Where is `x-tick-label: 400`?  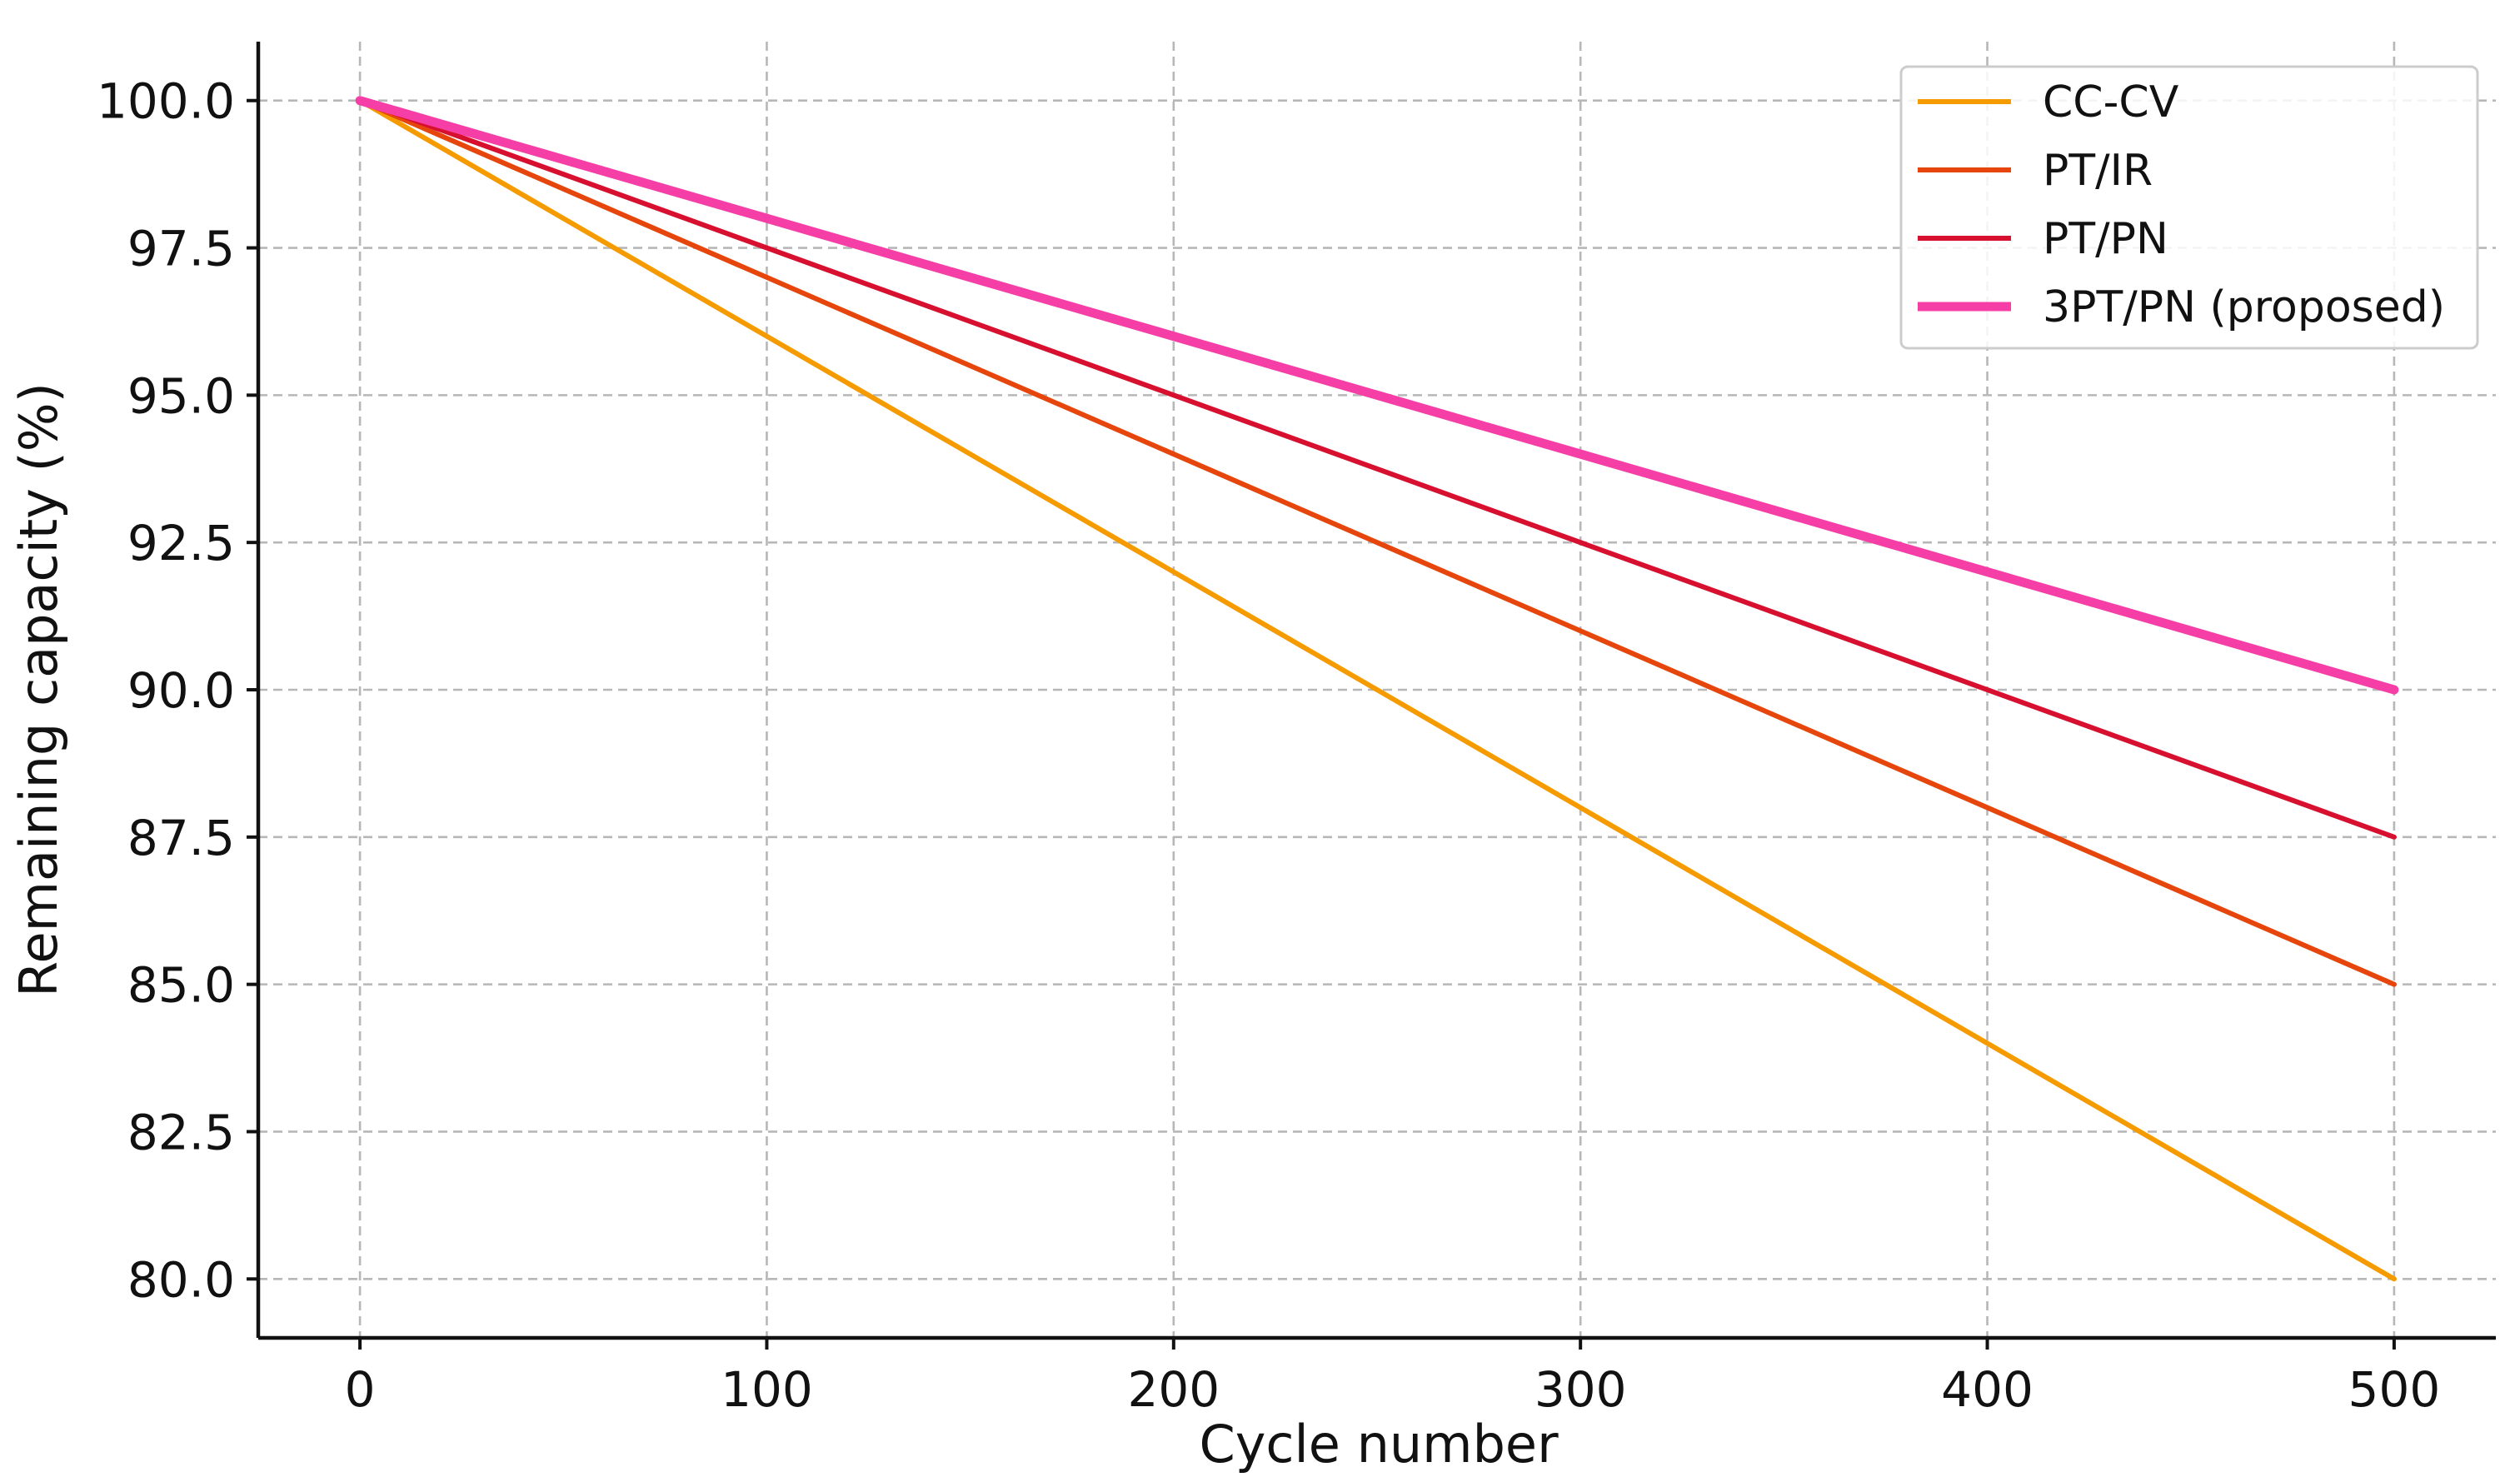
x-tick-label: 400 is located at coordinates (1987, 1390).